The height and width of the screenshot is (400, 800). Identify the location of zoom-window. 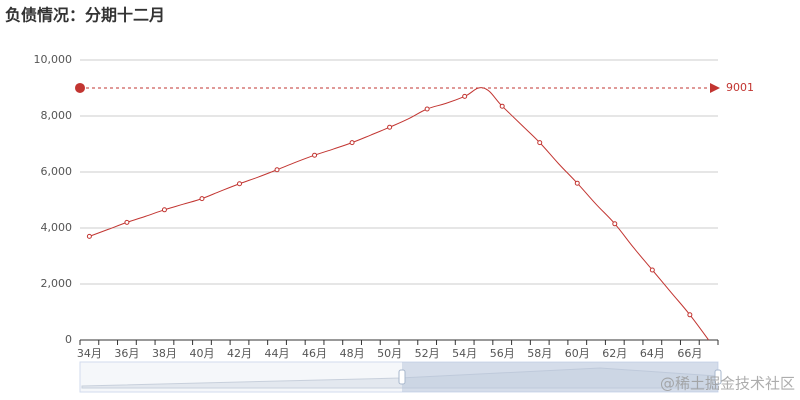
(560, 377).